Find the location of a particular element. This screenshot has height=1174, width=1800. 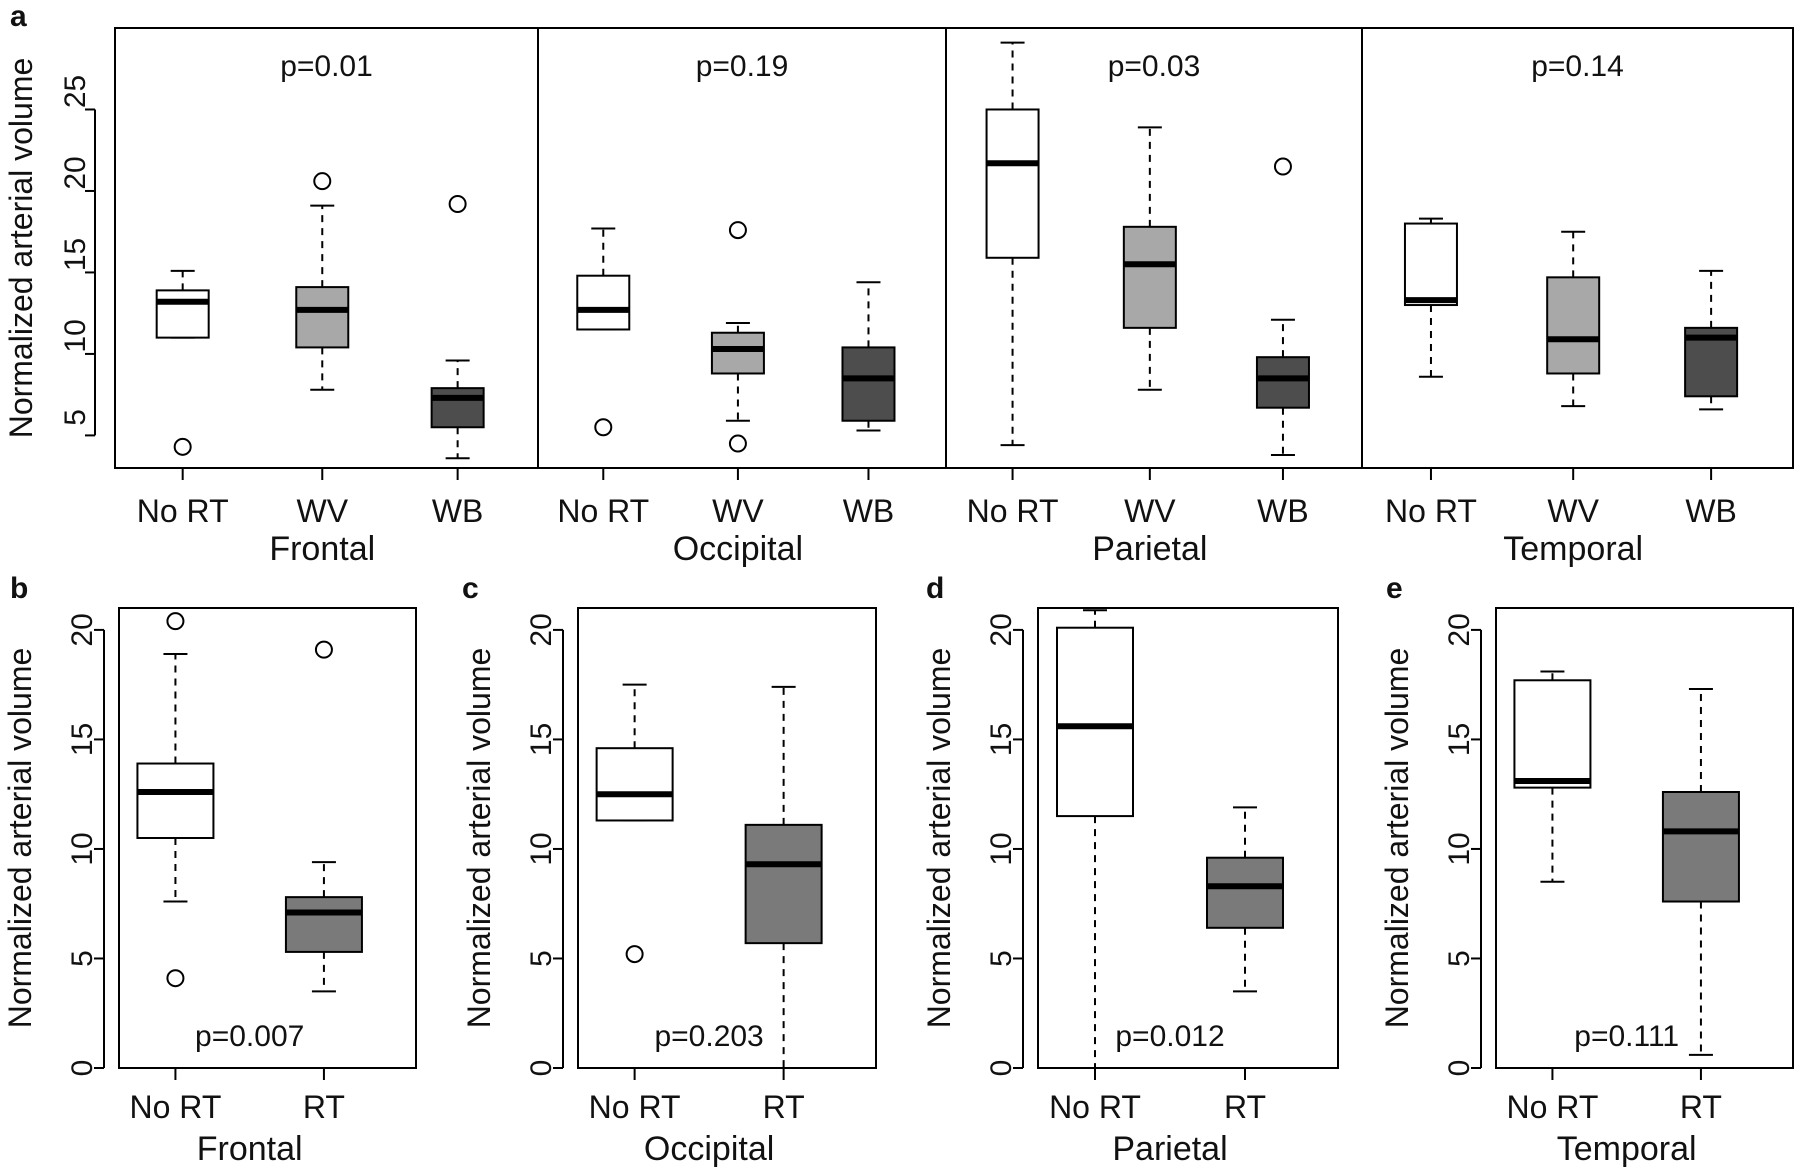

temporal-wv-box is located at coordinates (1573, 325).